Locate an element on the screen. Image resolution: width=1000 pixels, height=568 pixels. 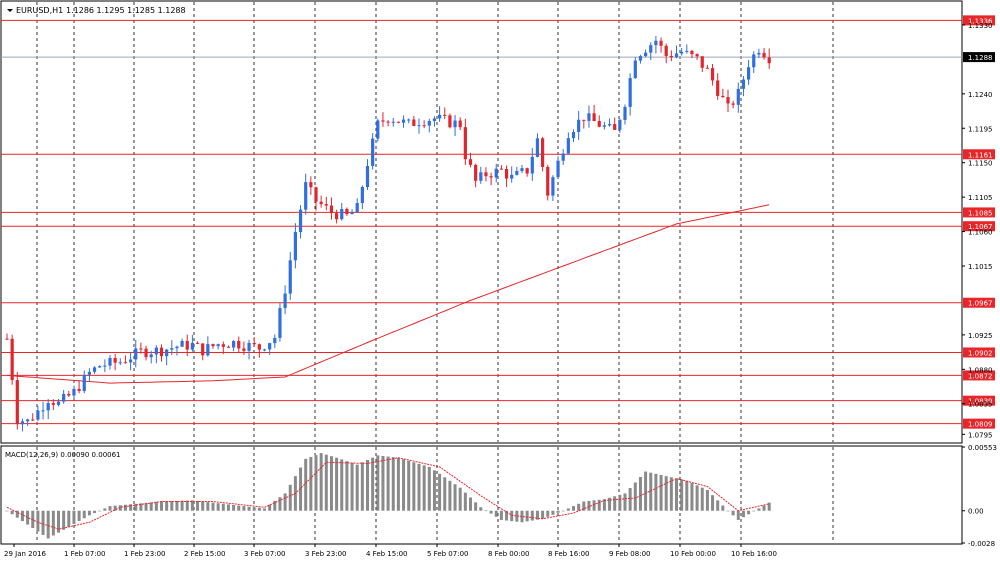
price-tick-label: 1.1015 is located at coordinates (980, 267).